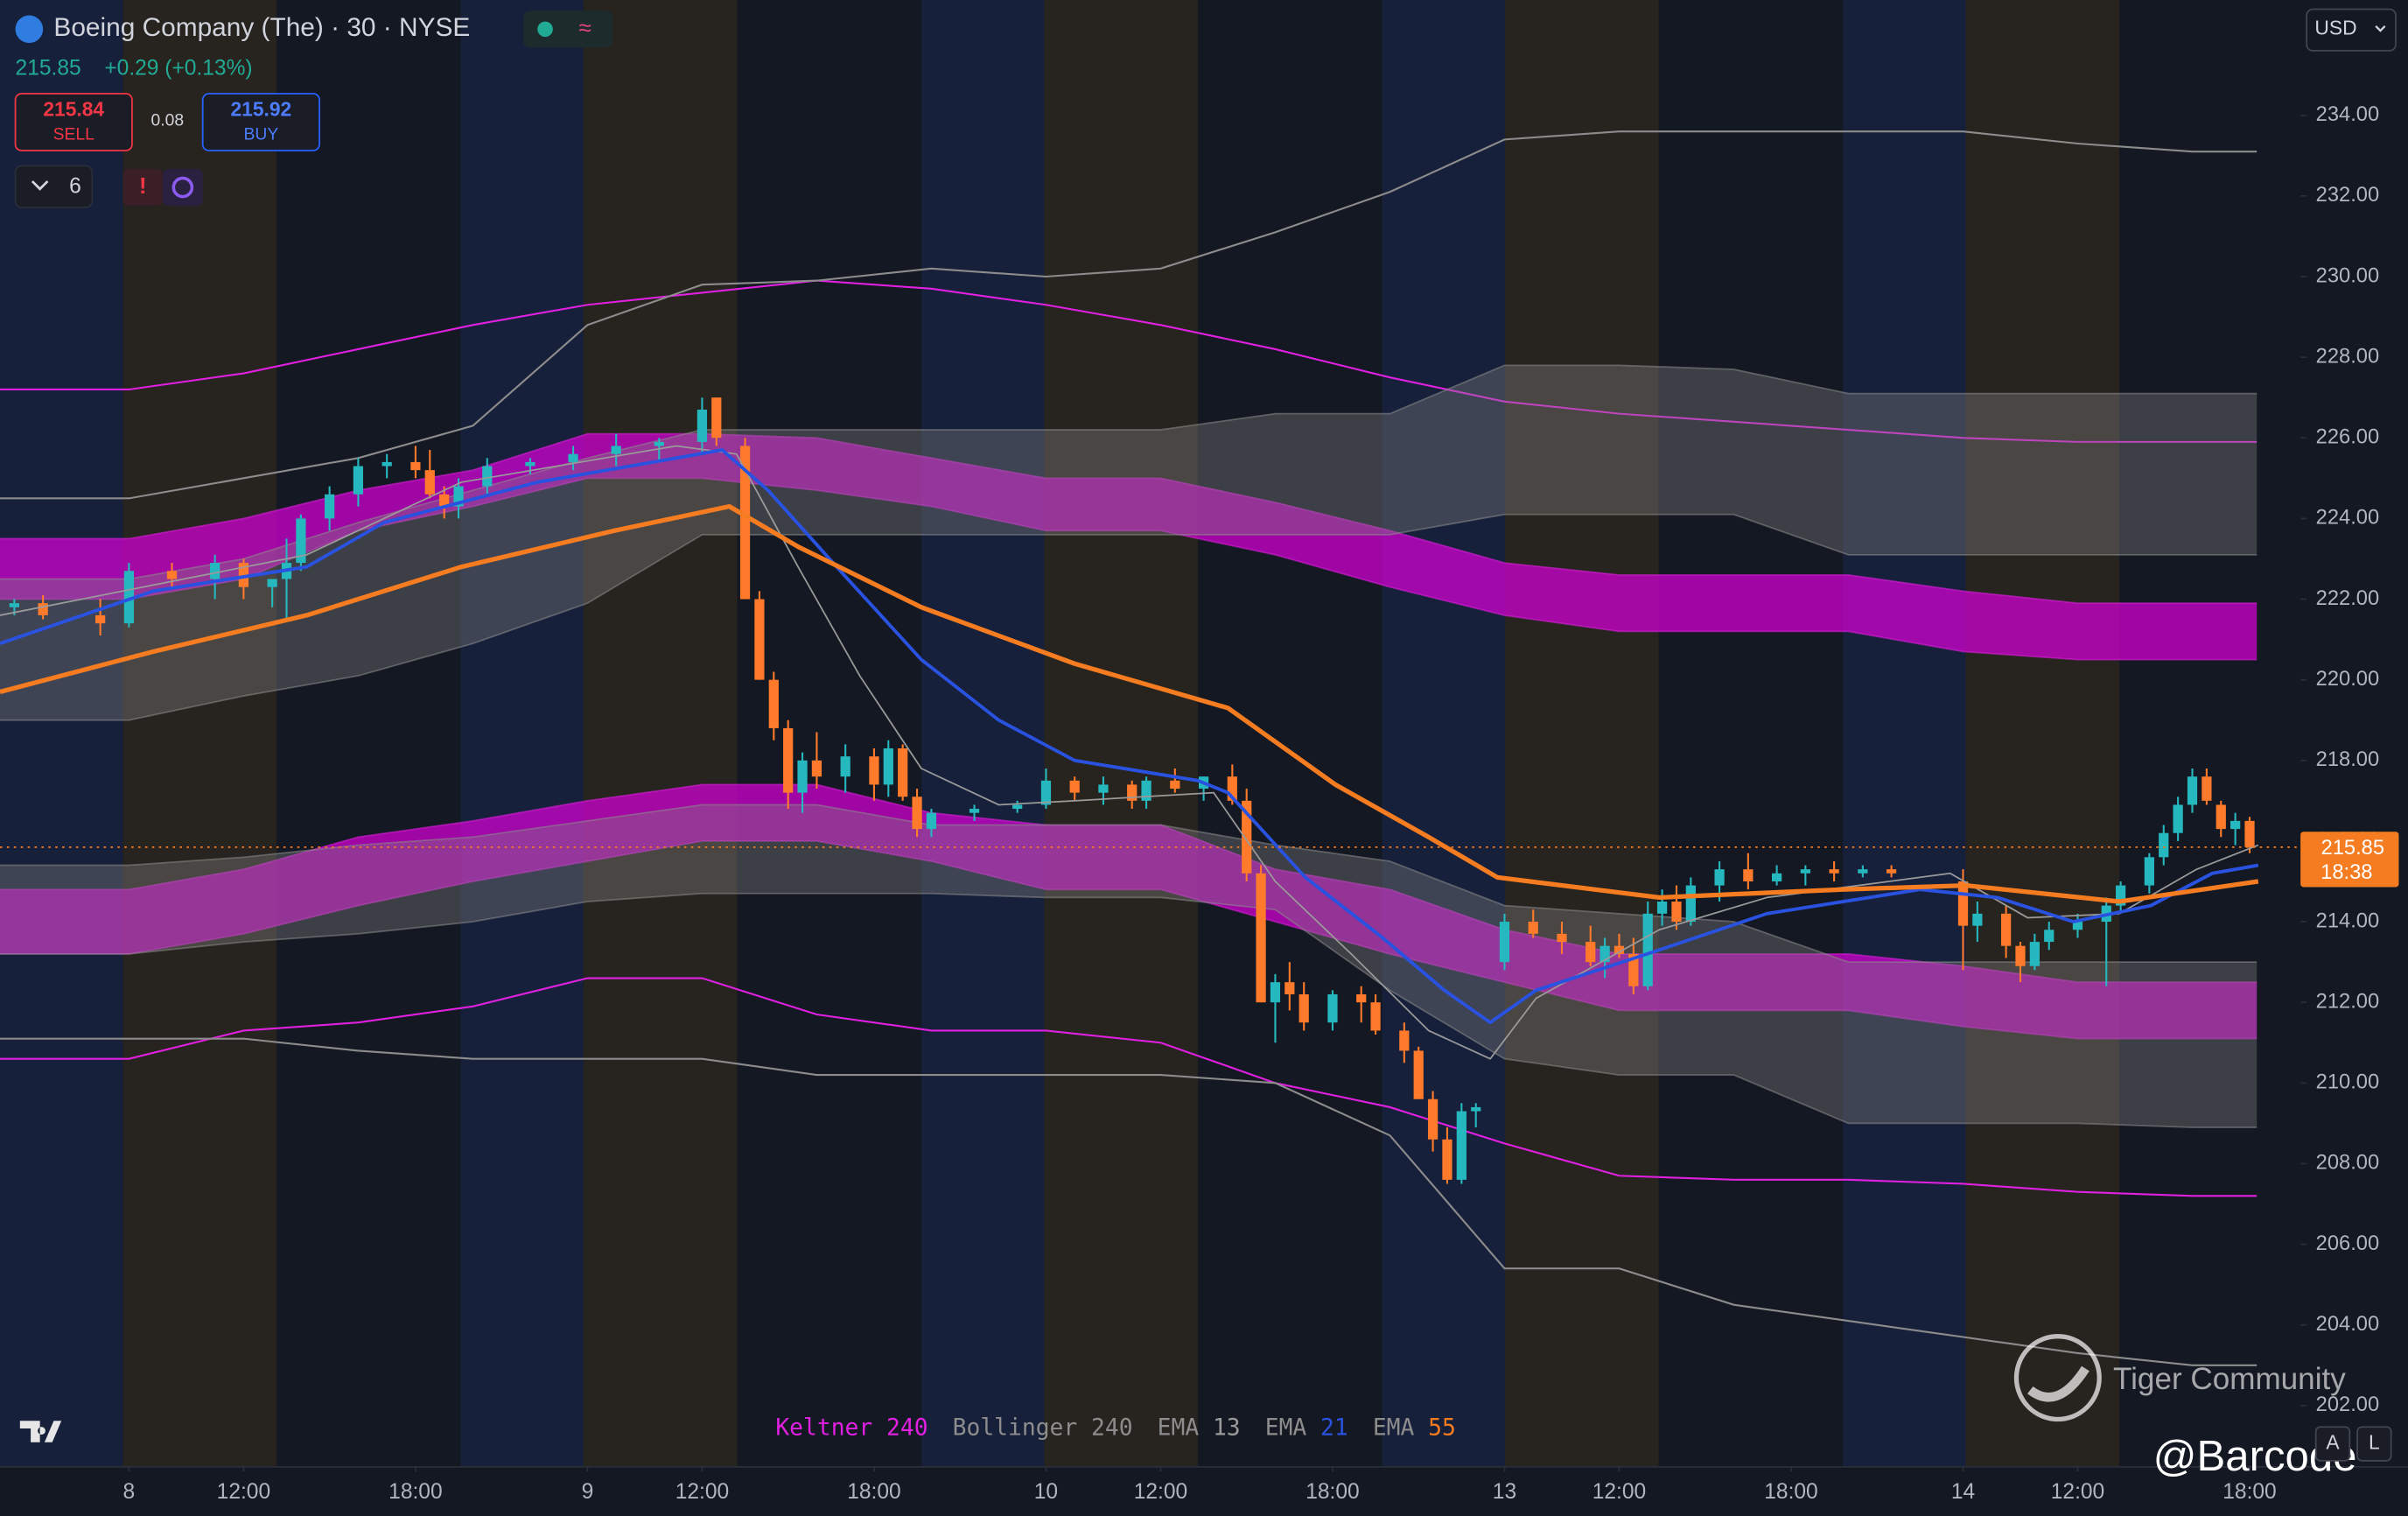 Image resolution: width=2408 pixels, height=1516 pixels. Describe the element at coordinates (2380, 29) in the screenshot. I see `currency-chevron` at that location.